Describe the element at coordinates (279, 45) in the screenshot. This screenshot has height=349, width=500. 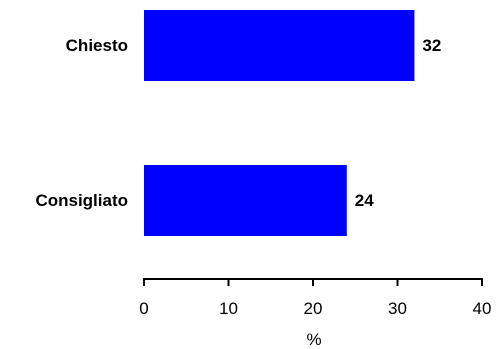
I see `bar-chiesto` at that location.